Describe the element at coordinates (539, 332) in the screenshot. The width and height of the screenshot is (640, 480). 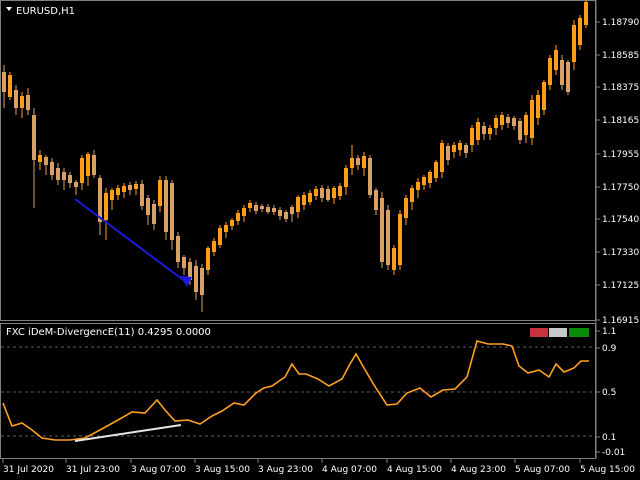
I see `legend-red-icon` at that location.